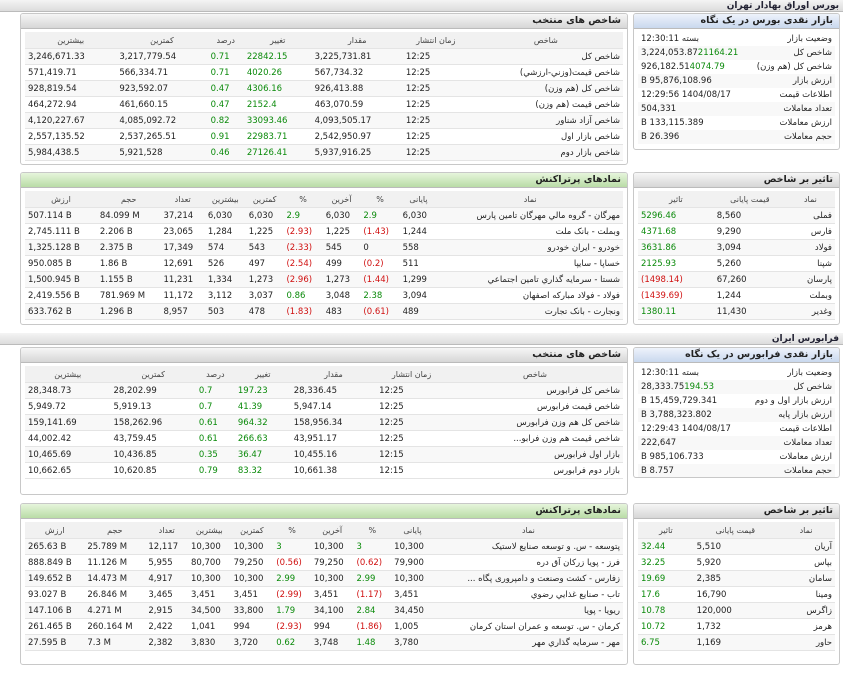  What do you see at coordinates (672, 123) in the screenshot?
I see `value: 133,115.389 B` at bounding box center [672, 123].